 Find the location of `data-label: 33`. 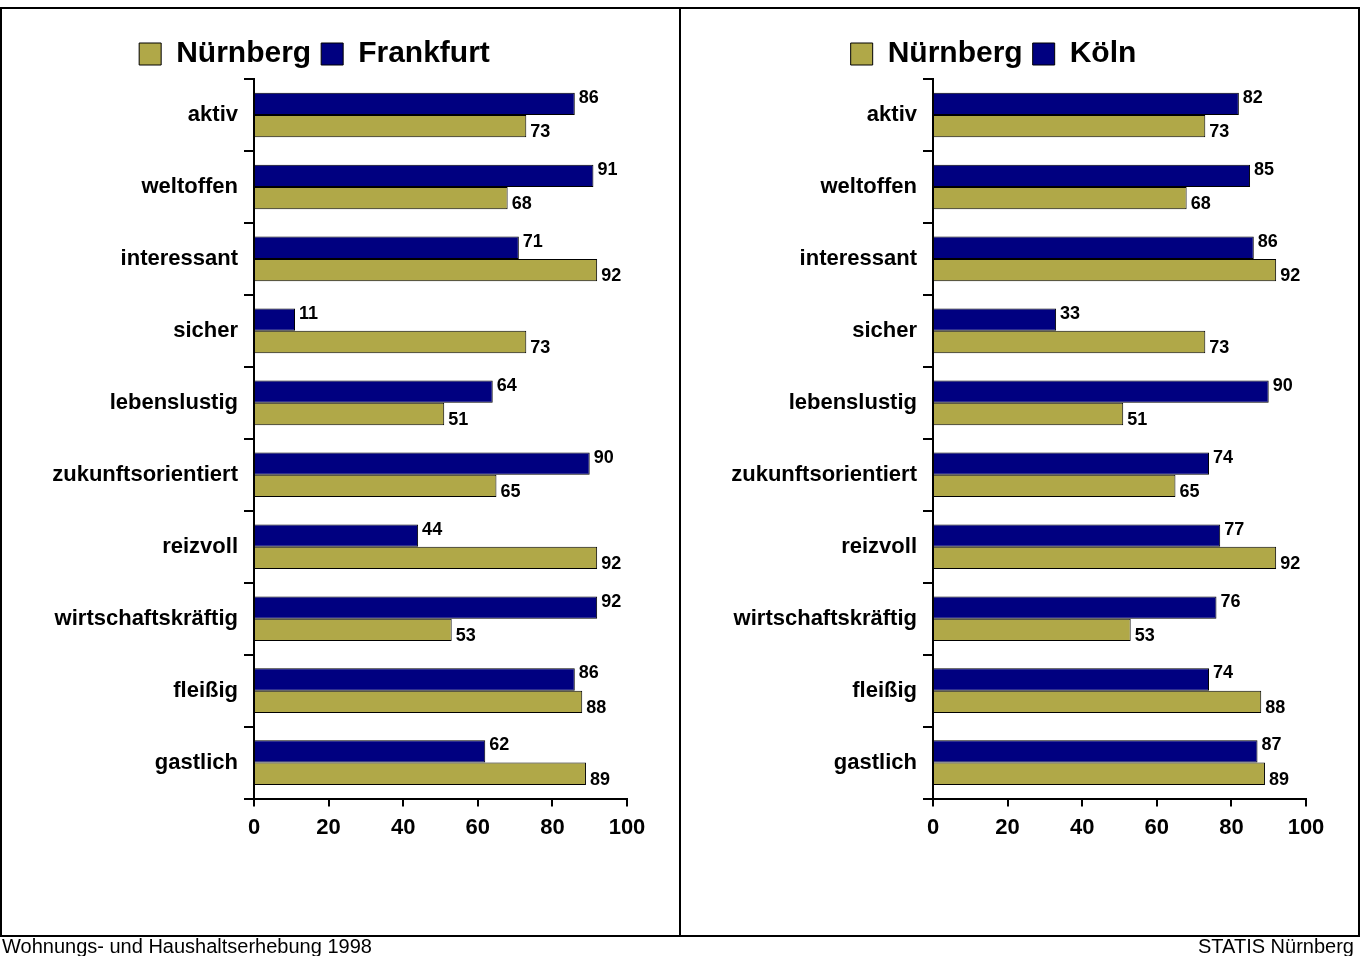

data-label: 33 is located at coordinates (1070, 312).